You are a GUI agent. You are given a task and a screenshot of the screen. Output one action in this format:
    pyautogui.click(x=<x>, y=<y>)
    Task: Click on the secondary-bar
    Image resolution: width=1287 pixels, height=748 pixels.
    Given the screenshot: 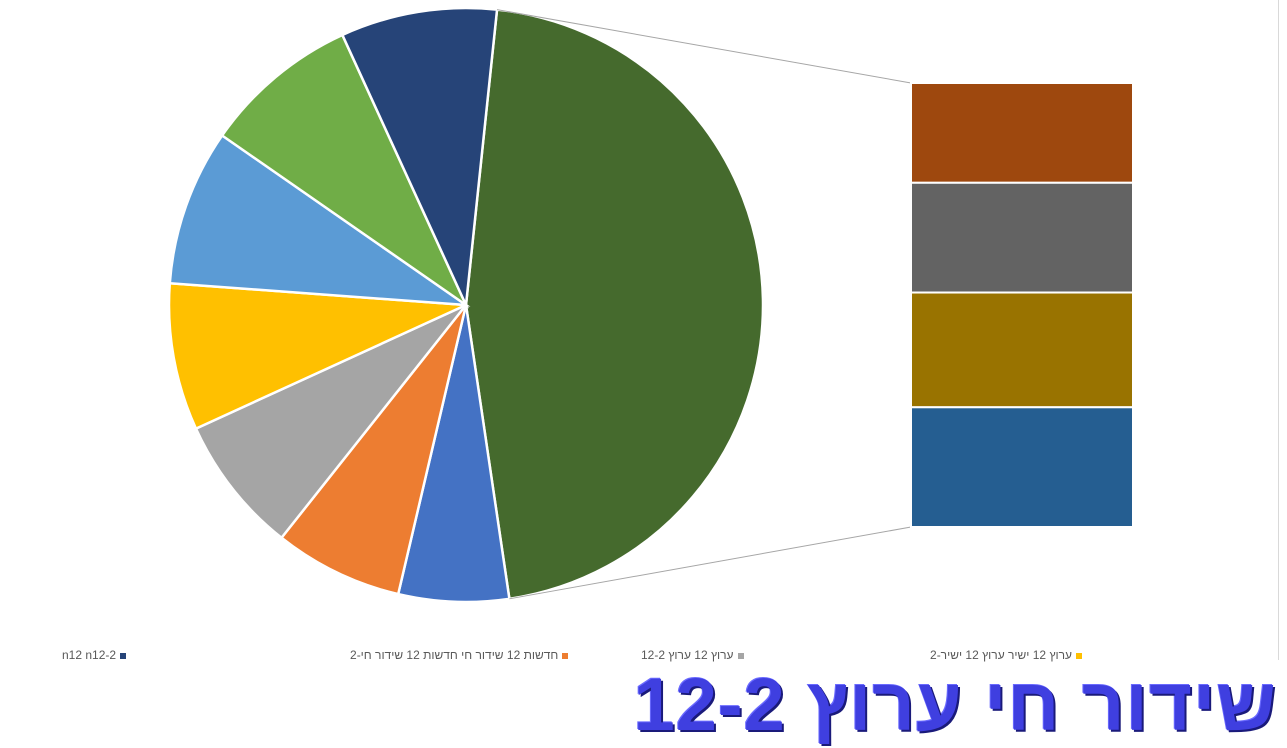 What is the action you would take?
    pyautogui.click(x=1022, y=305)
    